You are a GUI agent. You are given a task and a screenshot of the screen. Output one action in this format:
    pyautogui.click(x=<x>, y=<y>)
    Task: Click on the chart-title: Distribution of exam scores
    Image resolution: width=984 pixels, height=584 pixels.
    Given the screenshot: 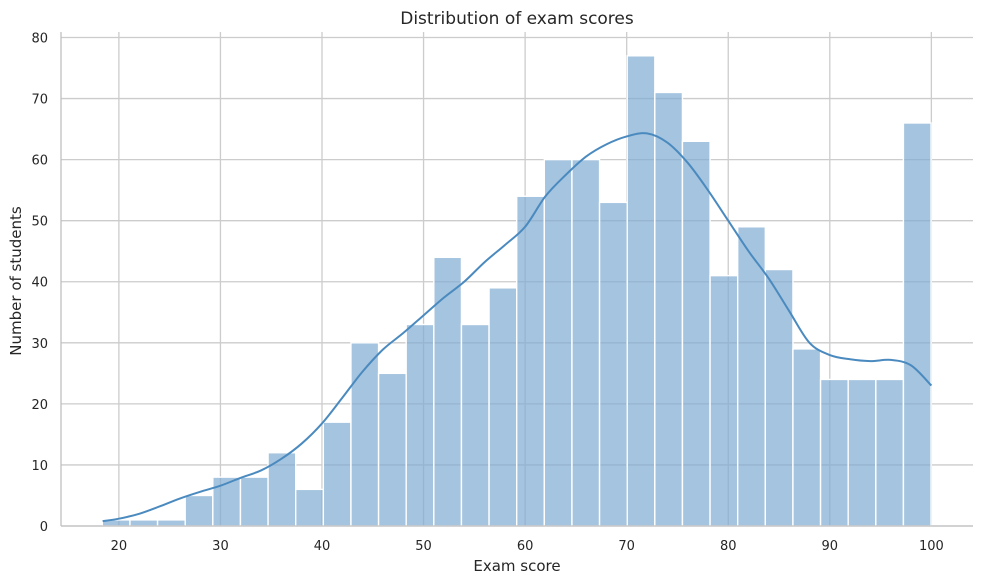 What is the action you would take?
    pyautogui.click(x=517, y=19)
    